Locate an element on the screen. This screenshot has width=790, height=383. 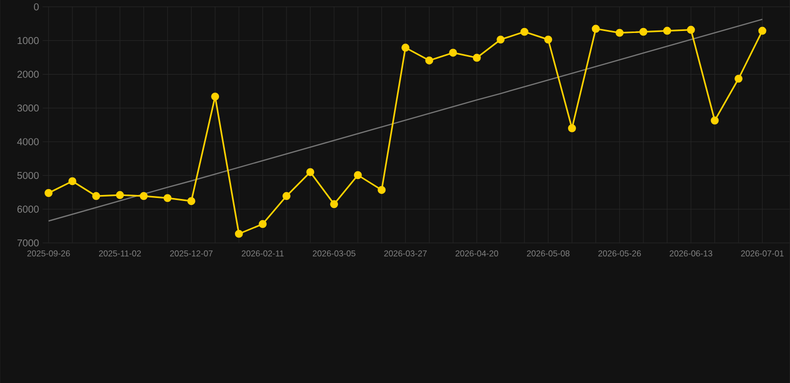
x-tick-label: 2026-07-01 is located at coordinates (762, 253).